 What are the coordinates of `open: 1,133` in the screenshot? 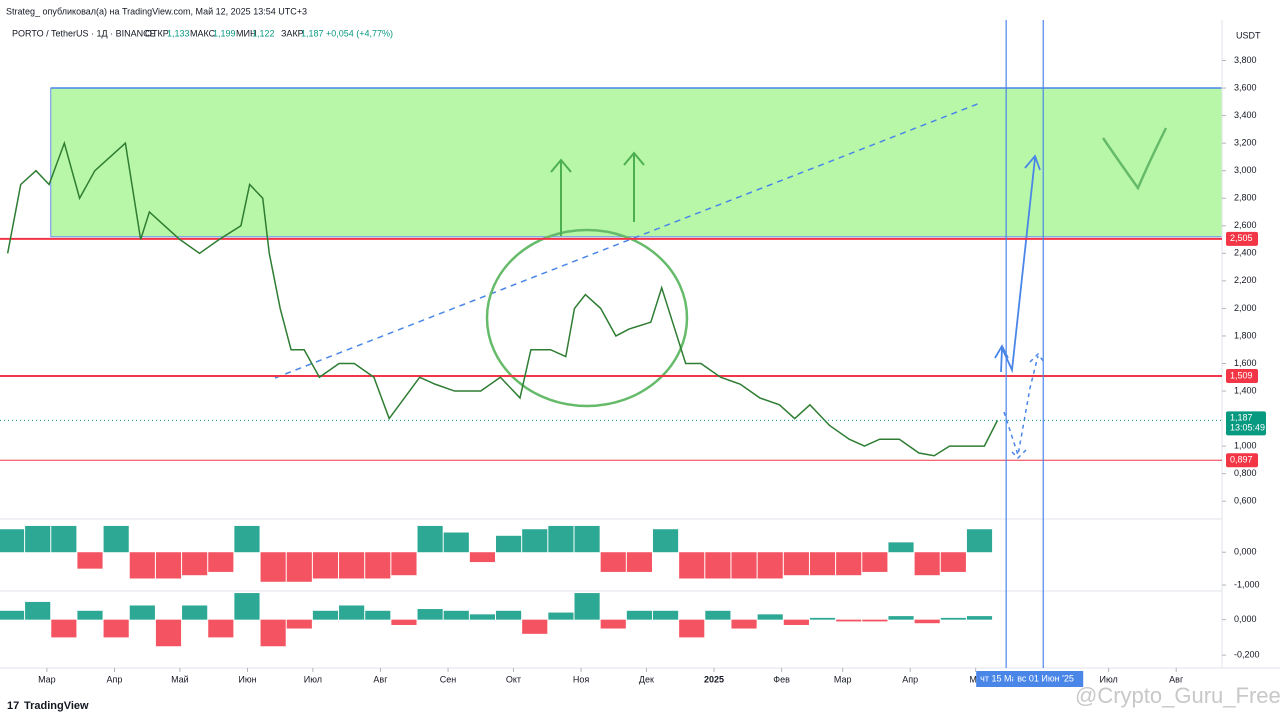 It's located at (178, 33).